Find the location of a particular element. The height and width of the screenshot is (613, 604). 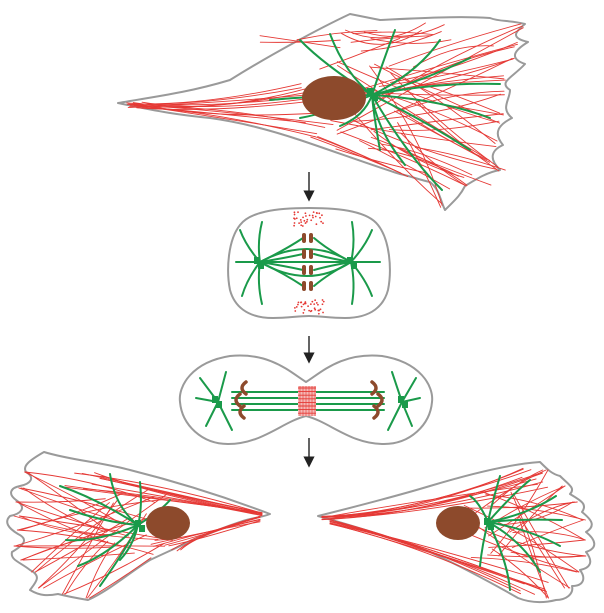

metaphase-centrosome-left is located at coordinates (259, 263).